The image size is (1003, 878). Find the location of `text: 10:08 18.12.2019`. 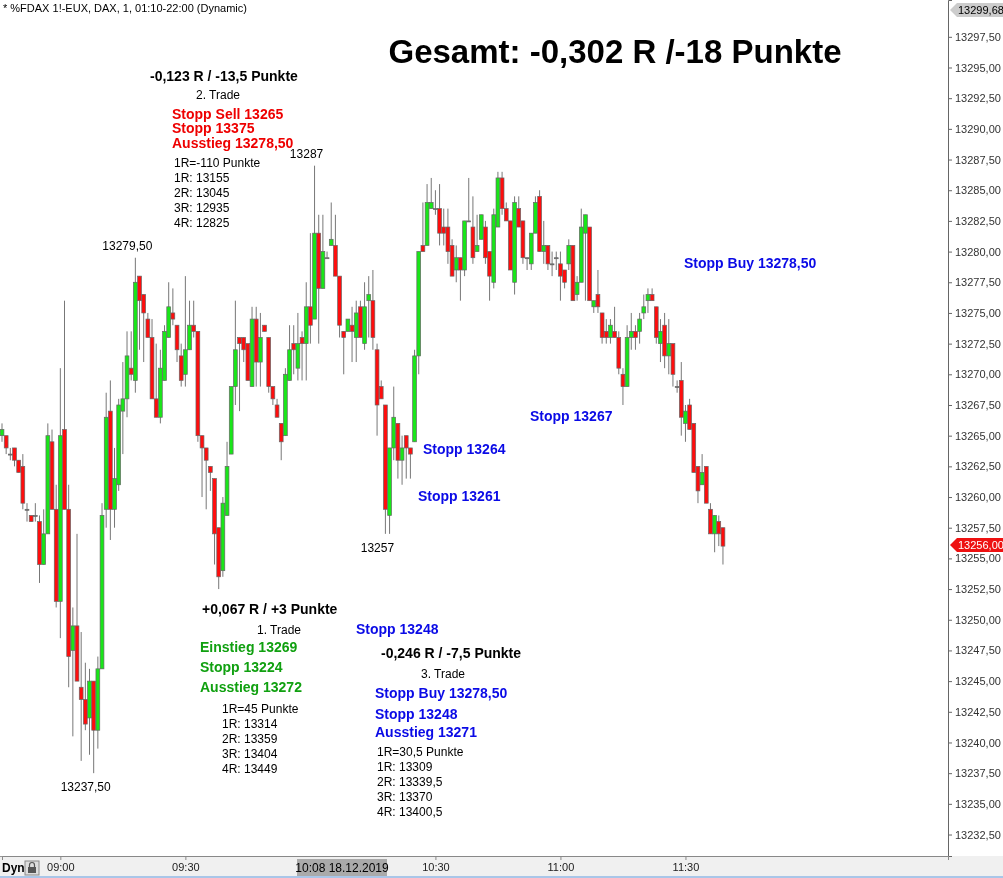

text: 10:08 18.12.2019 is located at coordinates (342, 868).